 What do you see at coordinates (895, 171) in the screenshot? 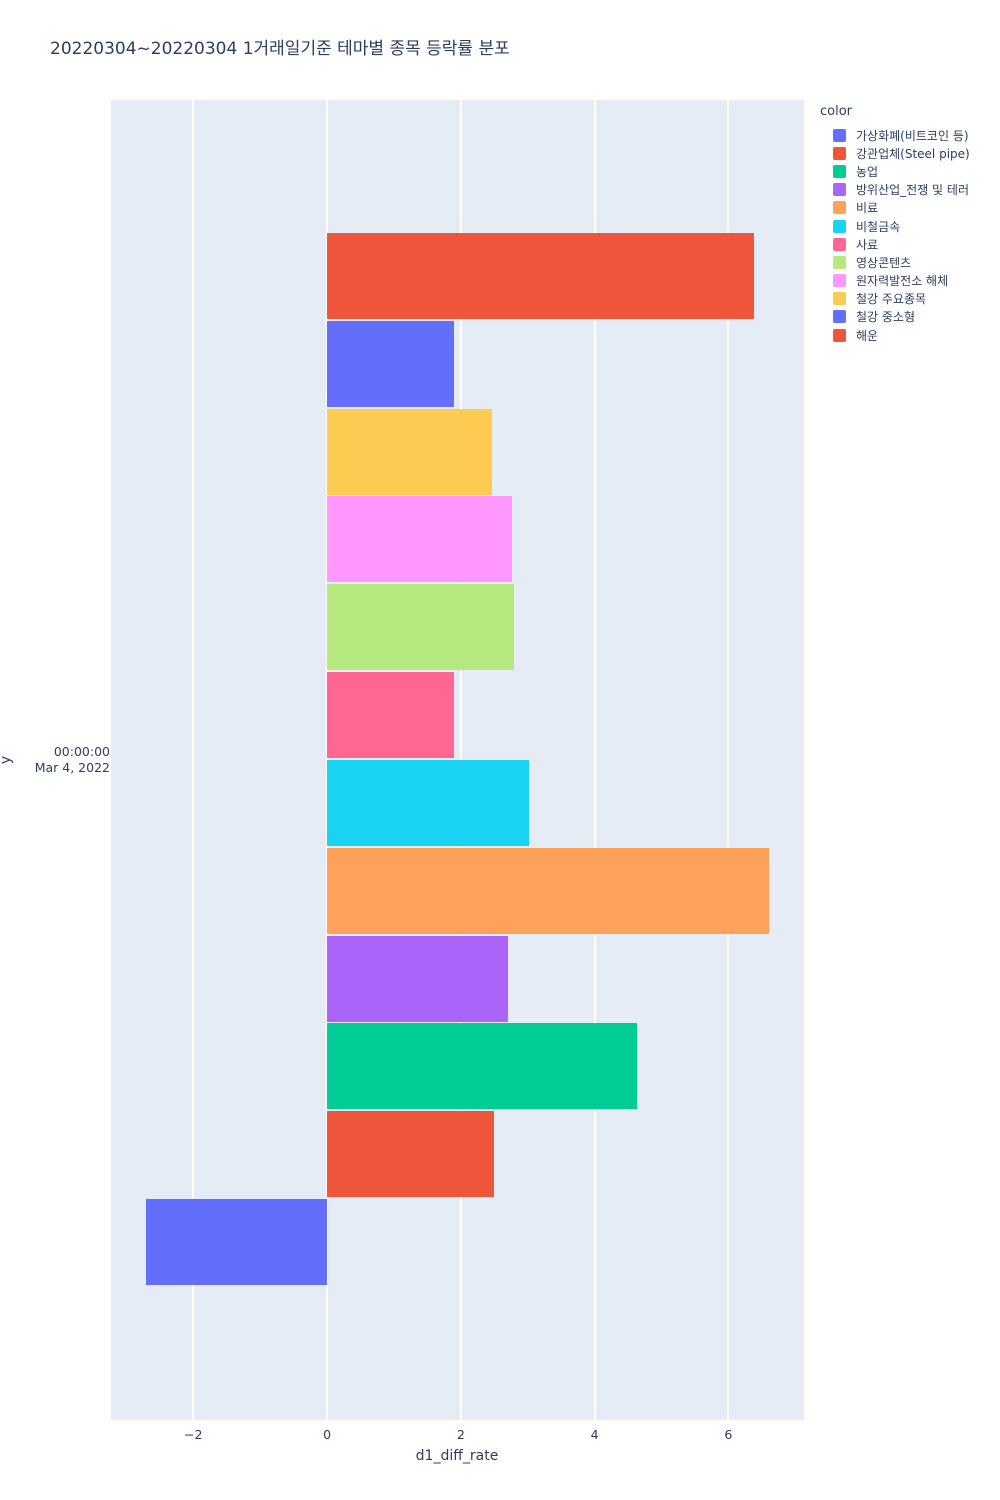
I see `legend-item: 농업` at bounding box center [895, 171].